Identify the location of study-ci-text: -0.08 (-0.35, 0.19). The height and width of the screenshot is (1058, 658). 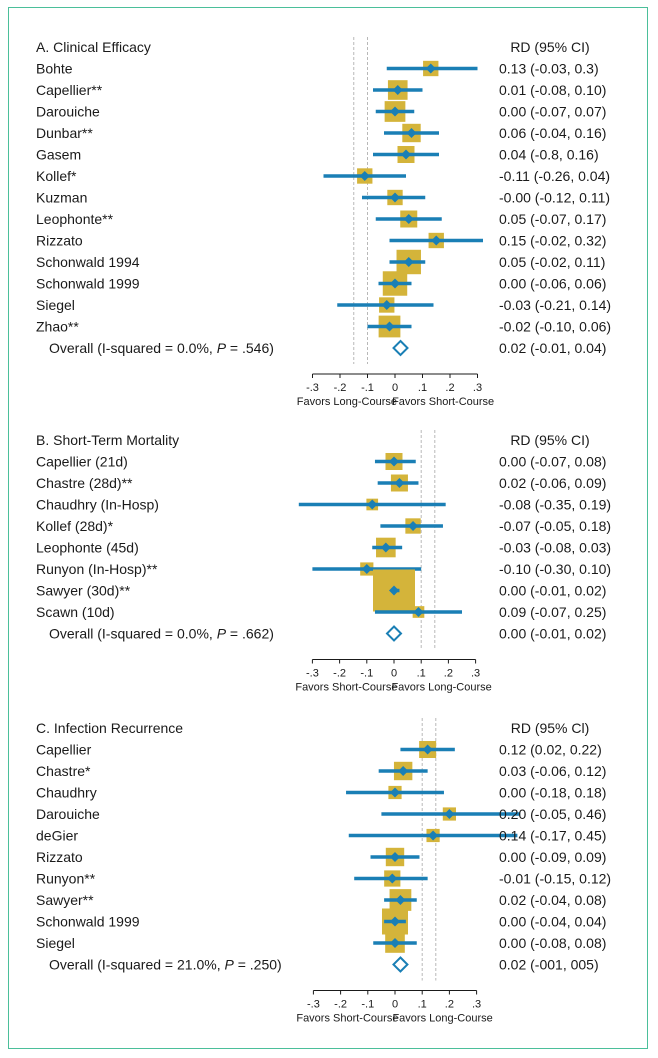
(555, 505).